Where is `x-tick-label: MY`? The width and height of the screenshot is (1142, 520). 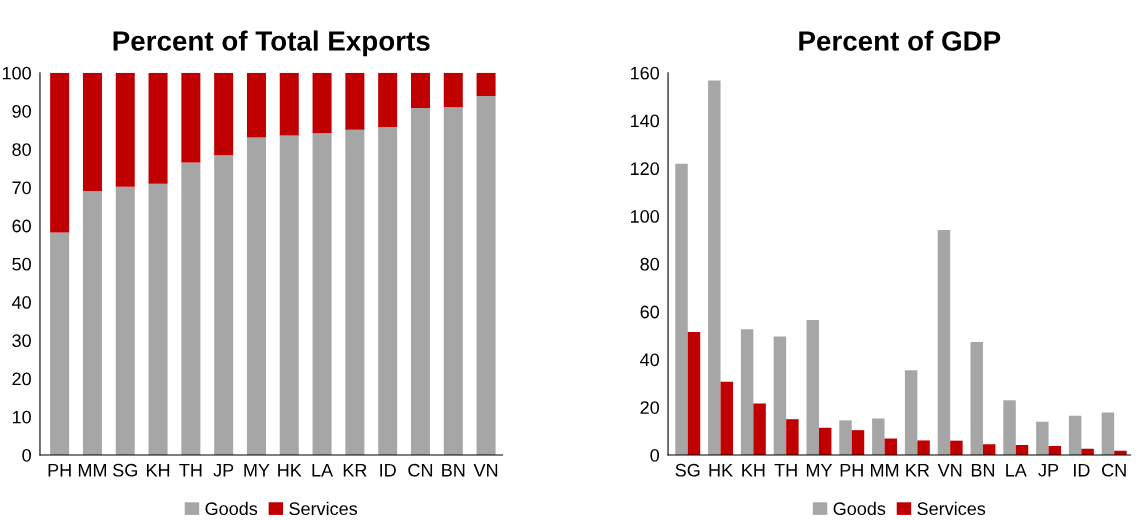
x-tick-label: MY is located at coordinates (257, 470).